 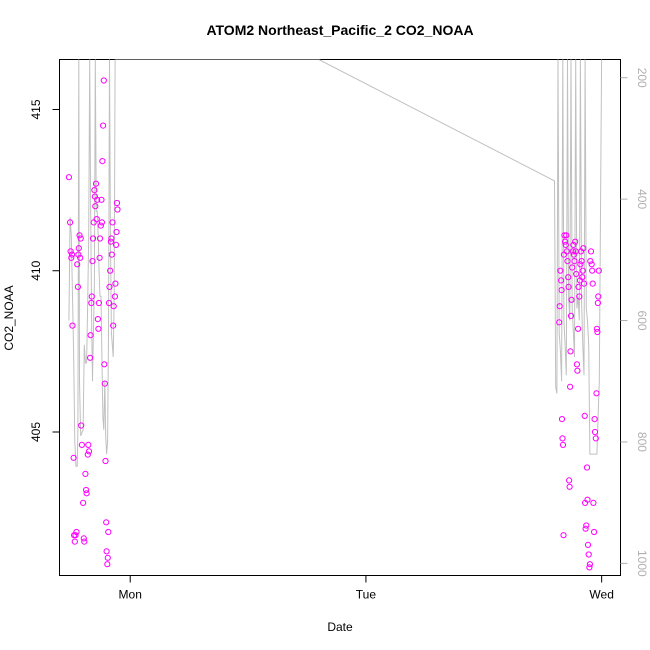 What do you see at coordinates (366, 595) in the screenshot?
I see `x-tick-label: Tue` at bounding box center [366, 595].